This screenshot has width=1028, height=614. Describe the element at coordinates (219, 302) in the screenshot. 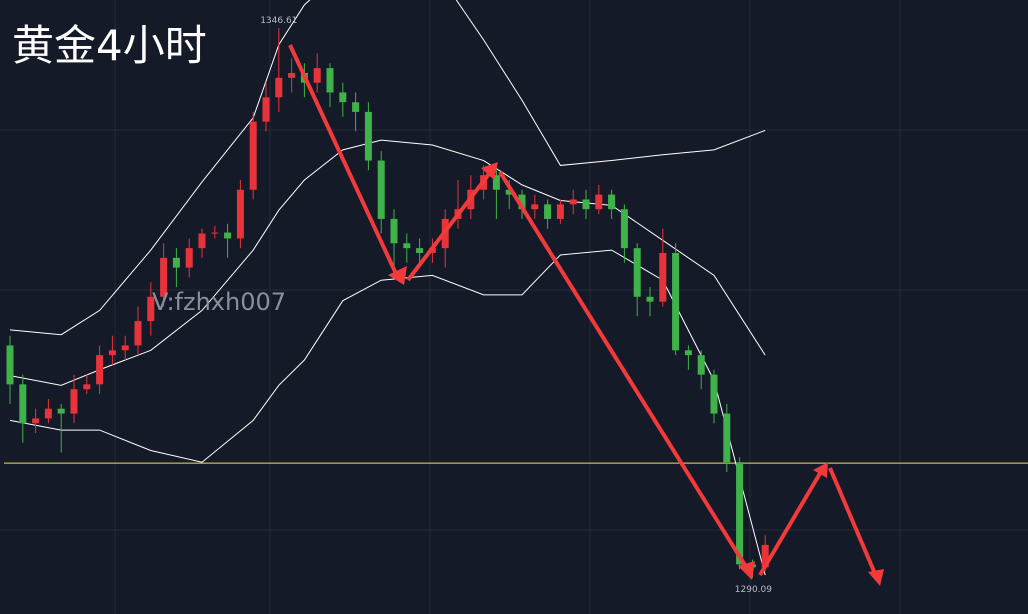

I see `watermark: V:fzhxh007` at that location.